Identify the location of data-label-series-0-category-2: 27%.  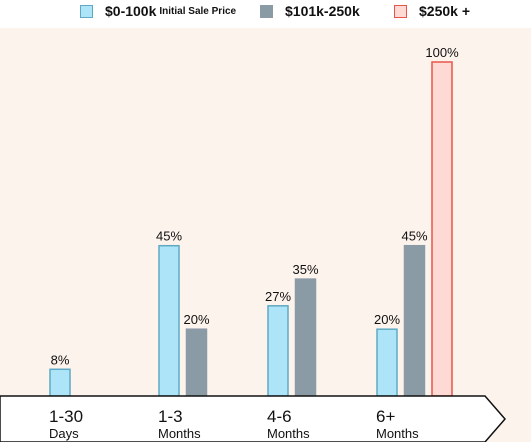
(278, 296).